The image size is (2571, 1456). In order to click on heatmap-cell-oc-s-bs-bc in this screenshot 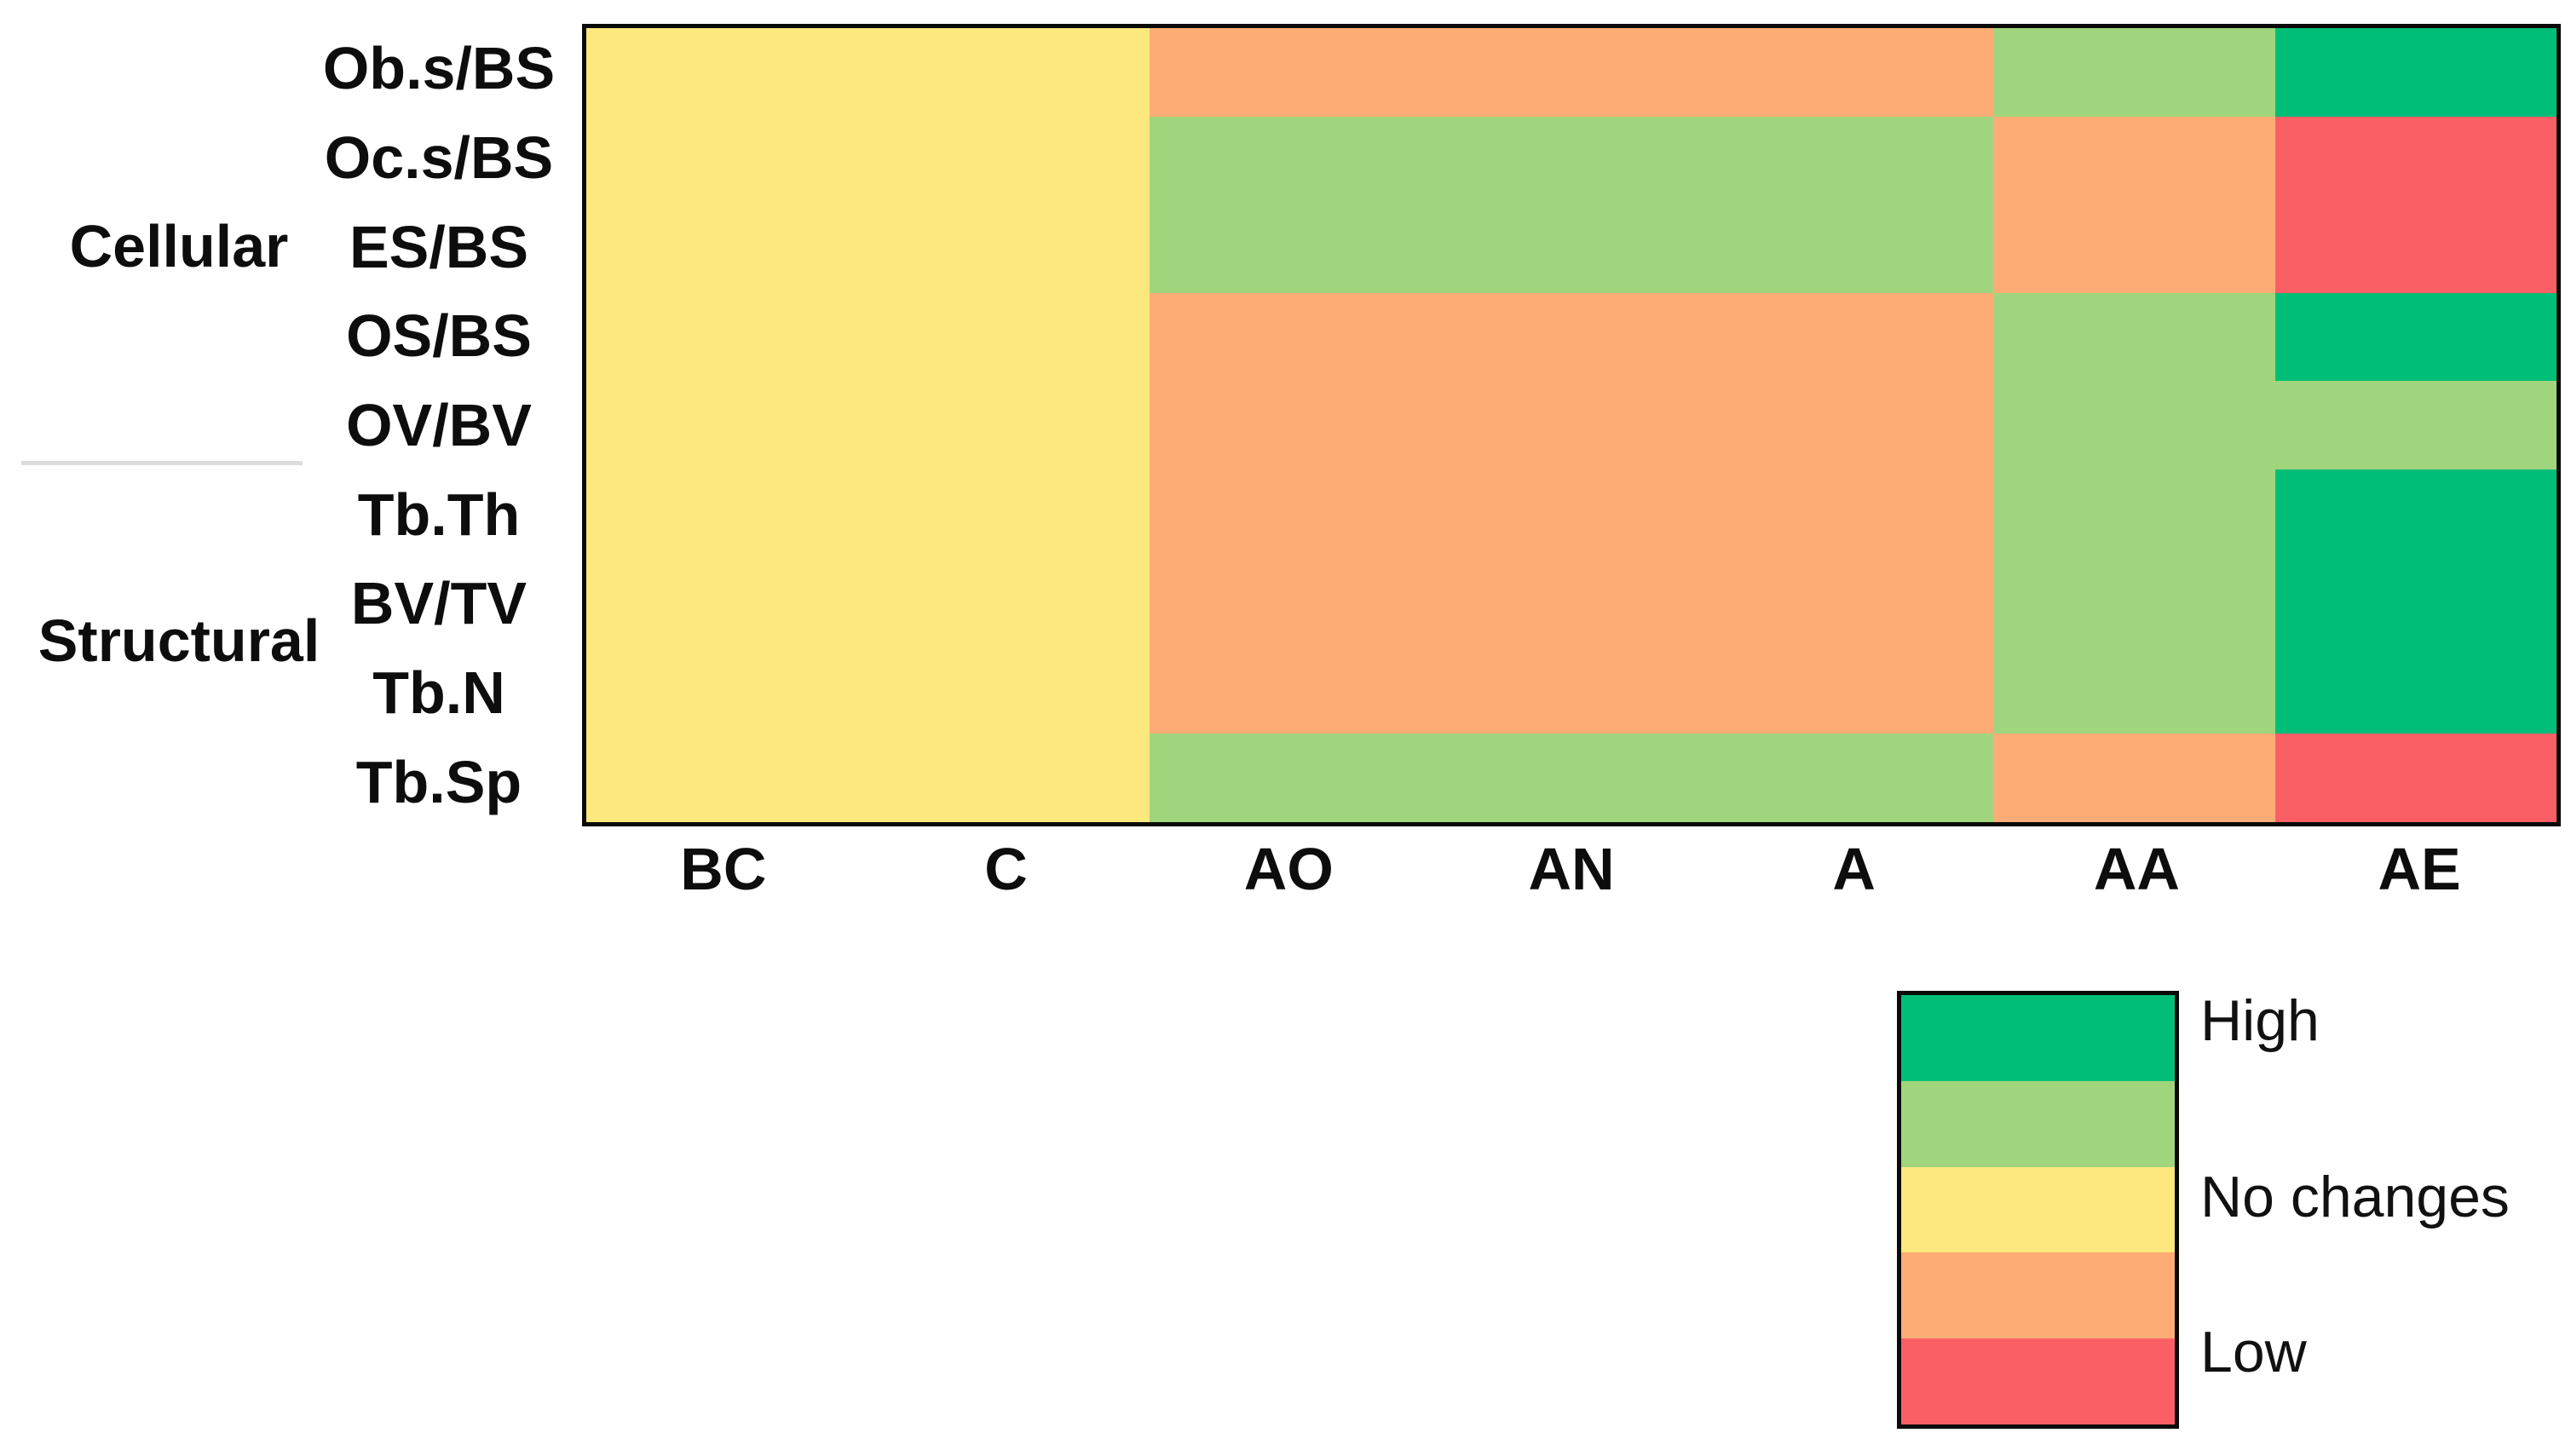, I will do `click(727, 160)`.